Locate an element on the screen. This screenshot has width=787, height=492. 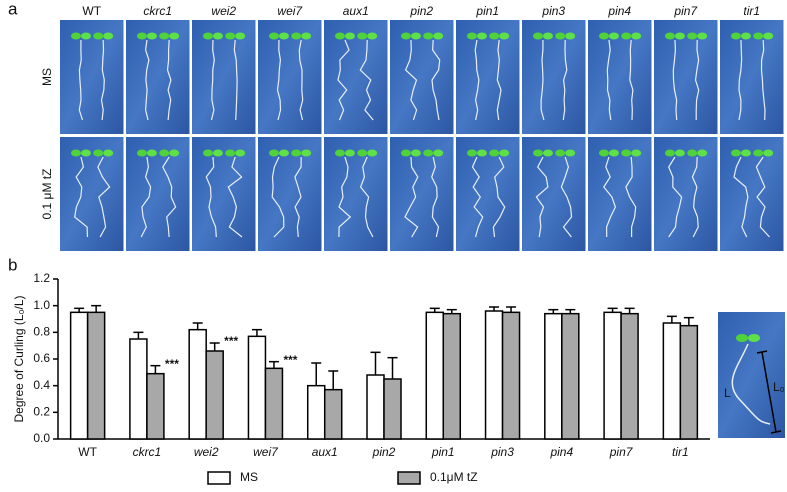
x-tick-label: pin3 is located at coordinates (502, 452).